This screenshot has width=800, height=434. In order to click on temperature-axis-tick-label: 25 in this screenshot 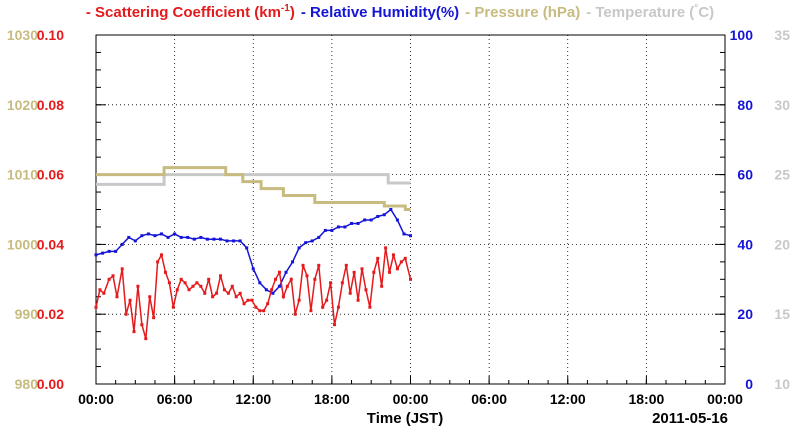, I will do `click(782, 175)`.